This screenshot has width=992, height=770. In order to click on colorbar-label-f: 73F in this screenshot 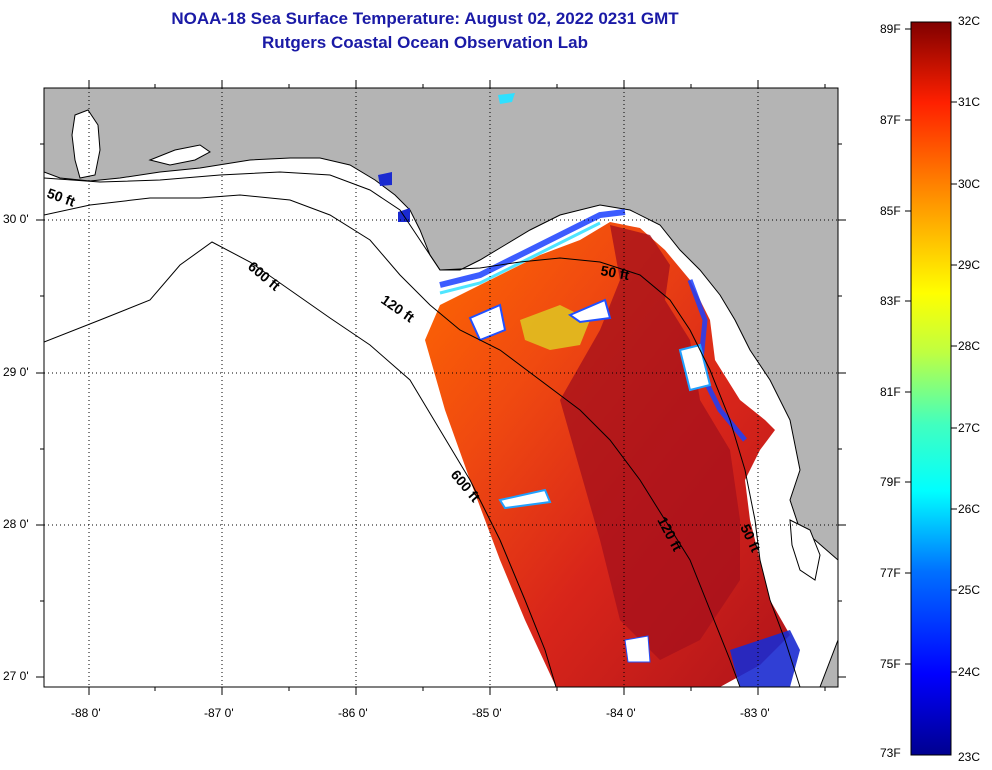, I will do `click(890, 753)`.